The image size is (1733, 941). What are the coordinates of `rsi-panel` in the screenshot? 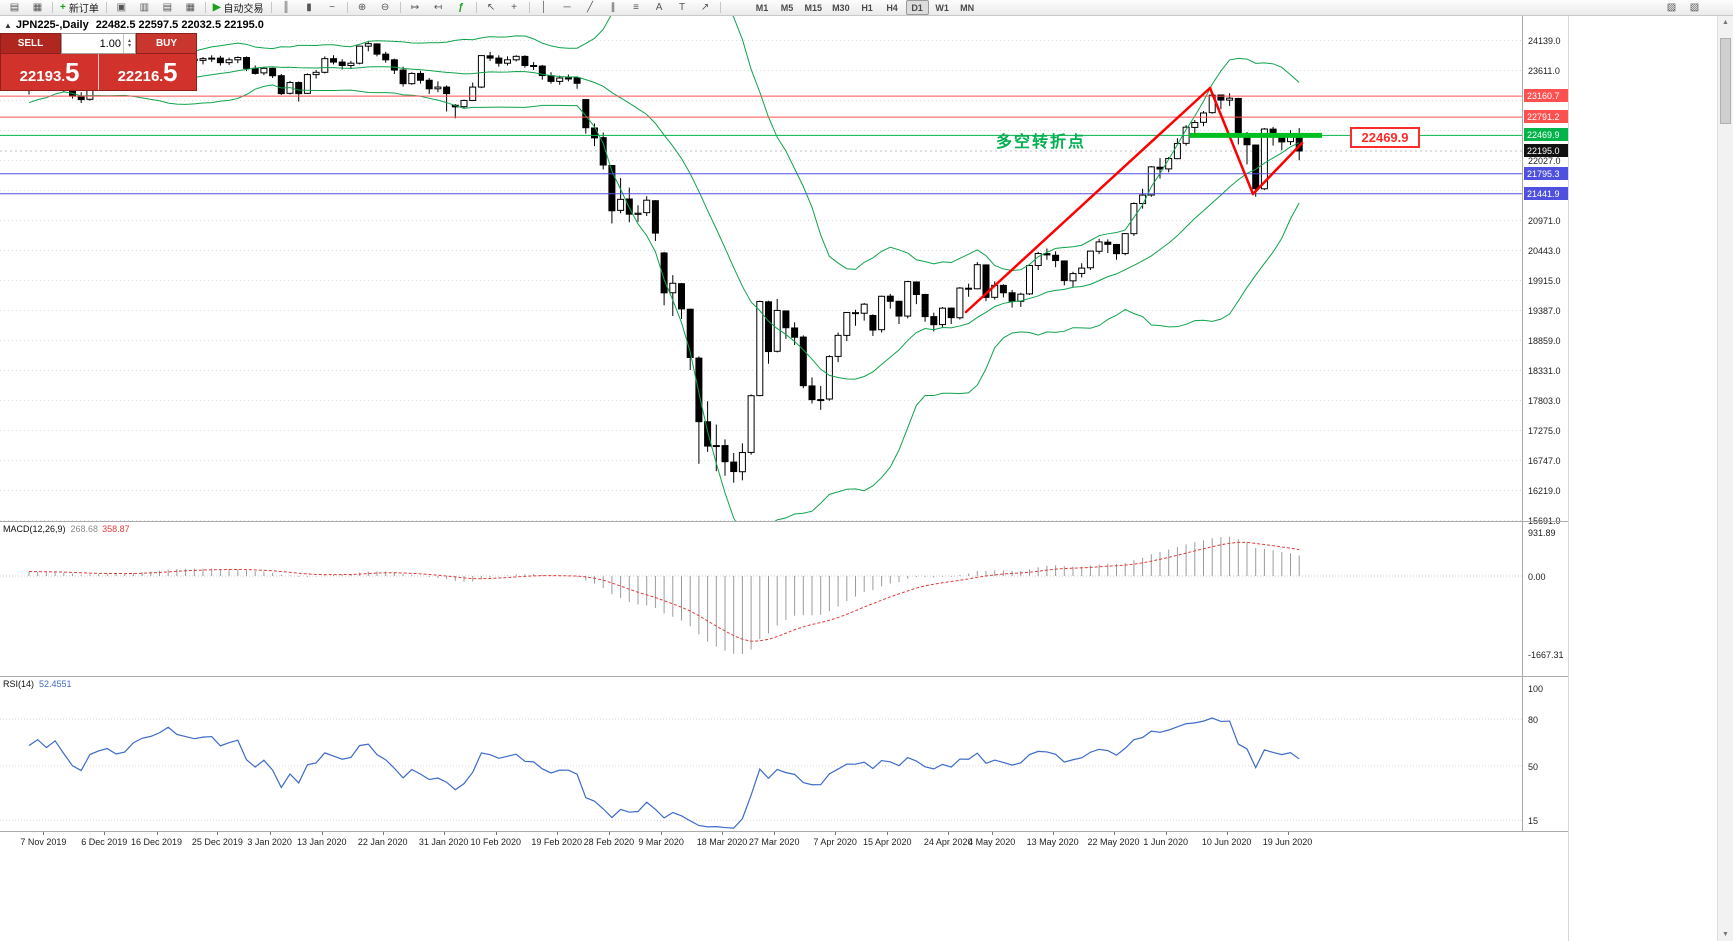 It's located at (761, 753).